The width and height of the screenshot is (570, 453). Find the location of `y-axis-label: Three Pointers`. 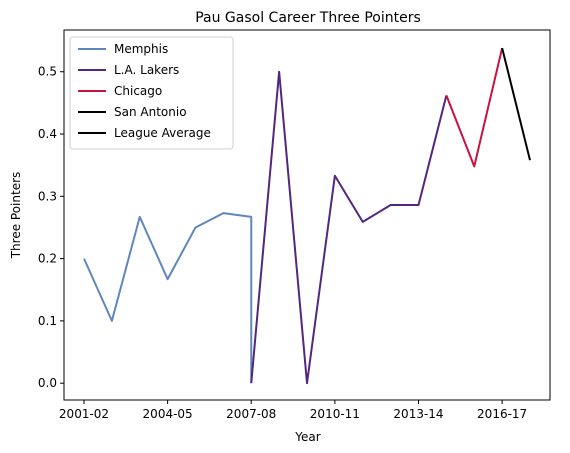

y-axis-label: Three Pointers is located at coordinates (16, 216).